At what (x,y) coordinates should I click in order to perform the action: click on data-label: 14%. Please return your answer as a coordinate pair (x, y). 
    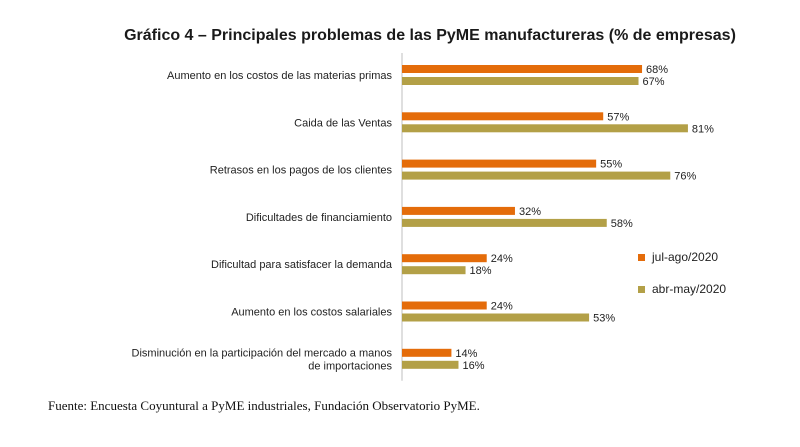
    Looking at the image, I should click on (466, 354).